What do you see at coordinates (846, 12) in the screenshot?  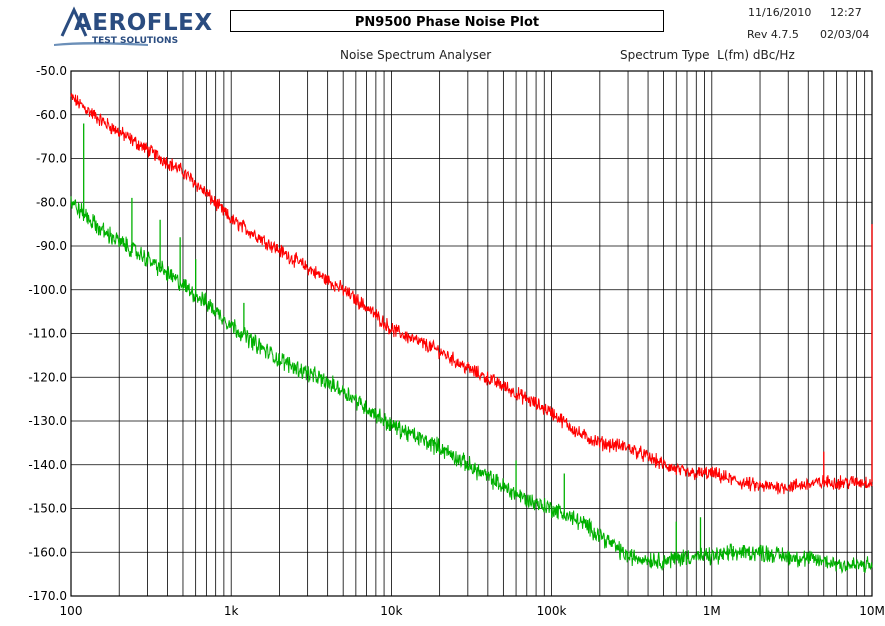 I see `time-text: 12:27` at bounding box center [846, 12].